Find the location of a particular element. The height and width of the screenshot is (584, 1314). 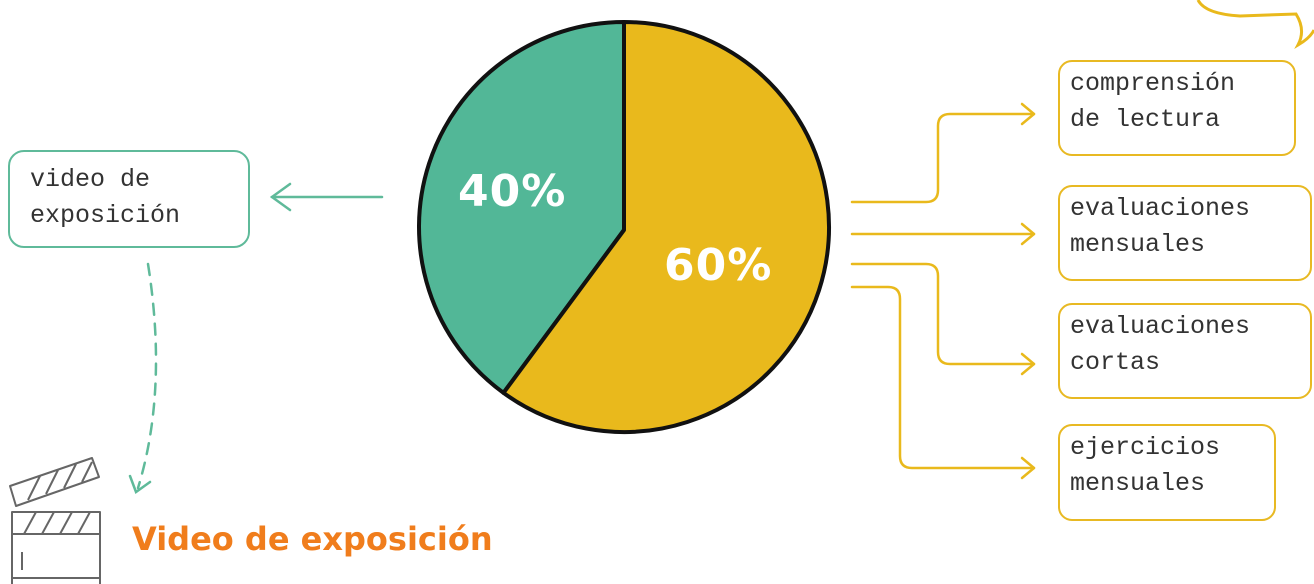

connectors-right is located at coordinates (943, 291).